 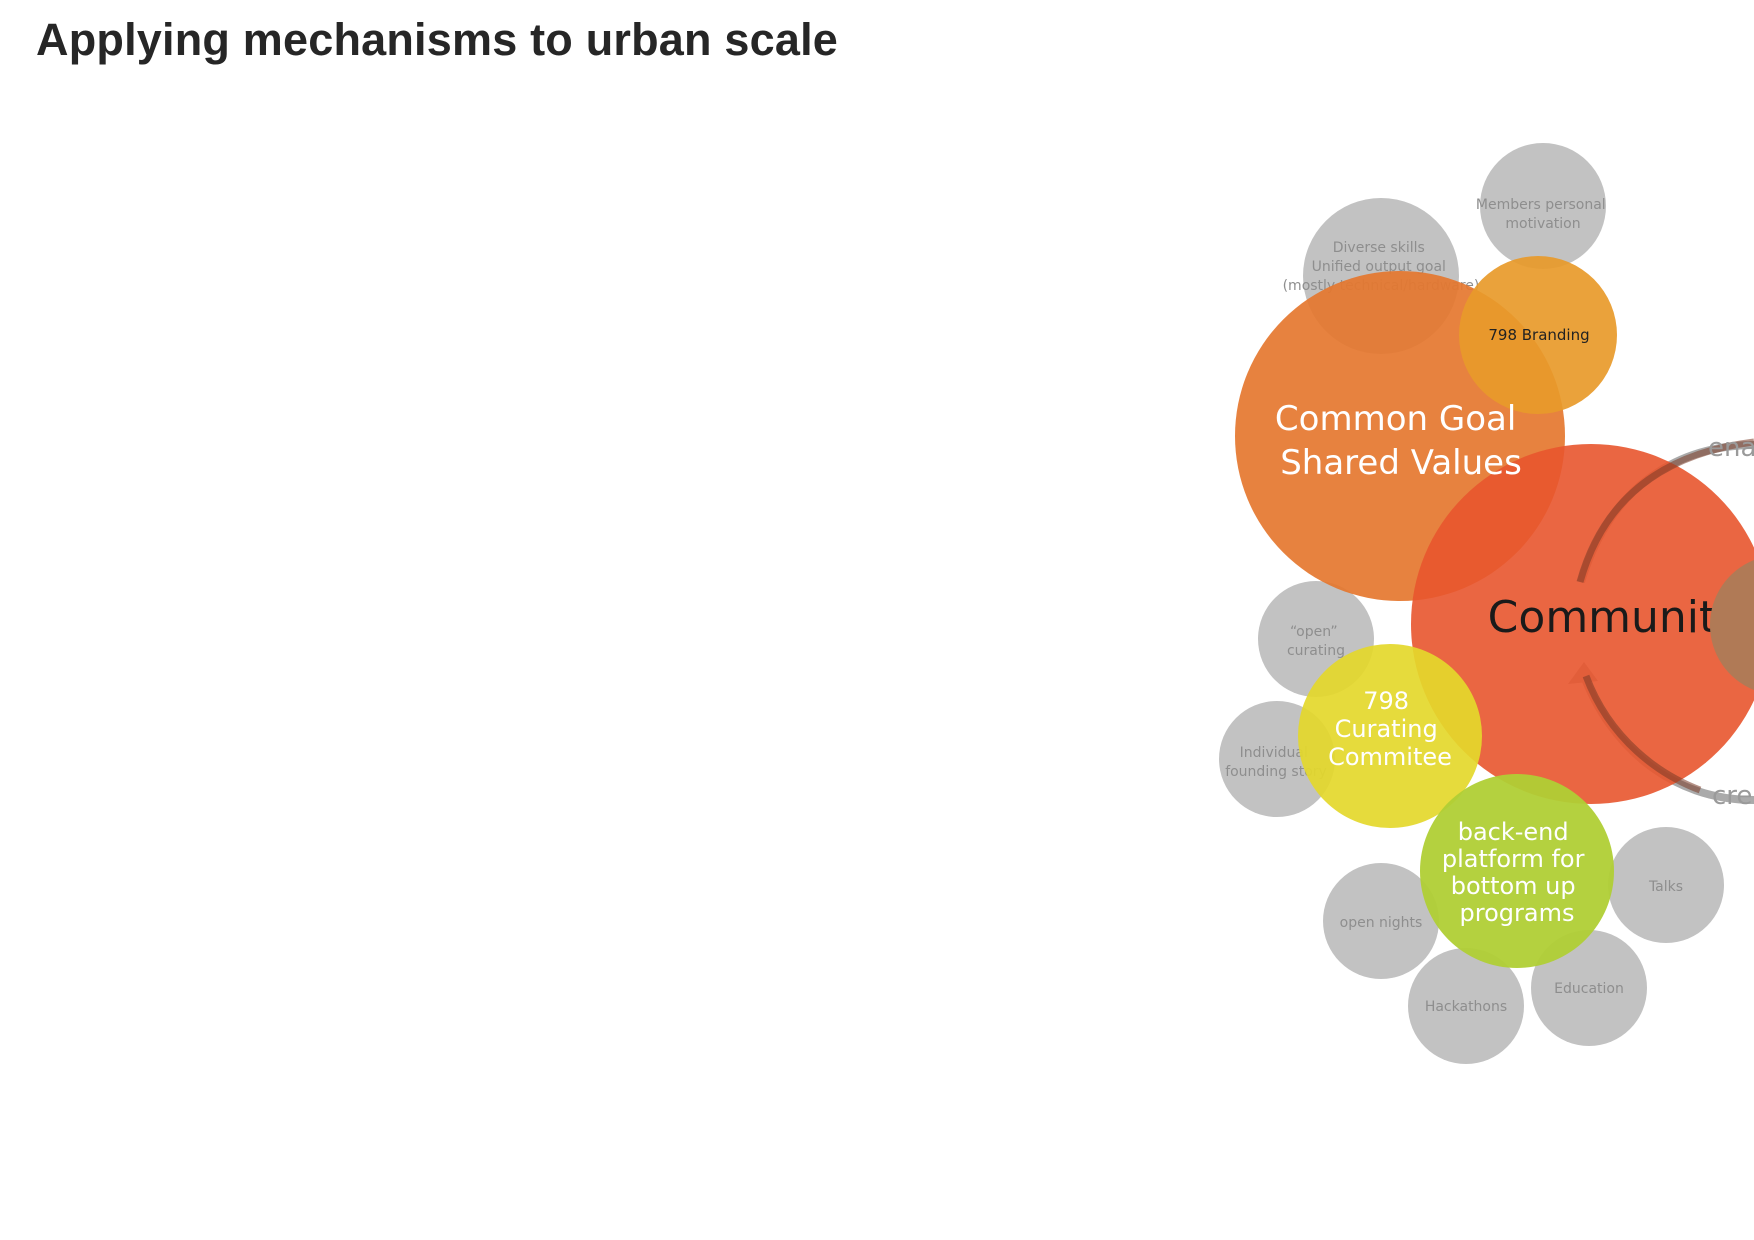 I want to click on community-arc-upper, so click(x=1665, y=510).